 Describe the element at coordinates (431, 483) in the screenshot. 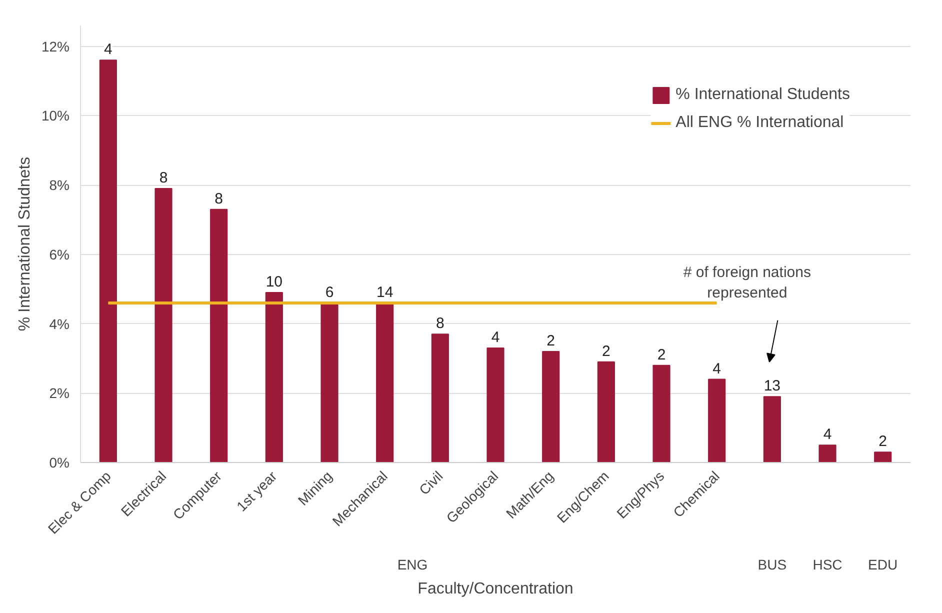

I see `x-tick-label: Civil` at that location.